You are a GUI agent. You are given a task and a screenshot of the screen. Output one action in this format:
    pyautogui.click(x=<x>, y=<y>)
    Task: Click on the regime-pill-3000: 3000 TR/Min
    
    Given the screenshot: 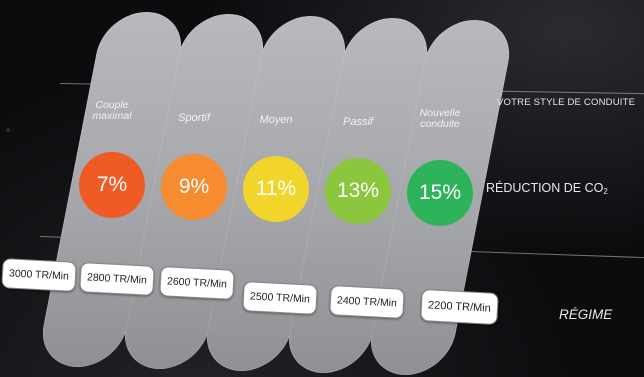 What is the action you would take?
    pyautogui.click(x=39, y=275)
    